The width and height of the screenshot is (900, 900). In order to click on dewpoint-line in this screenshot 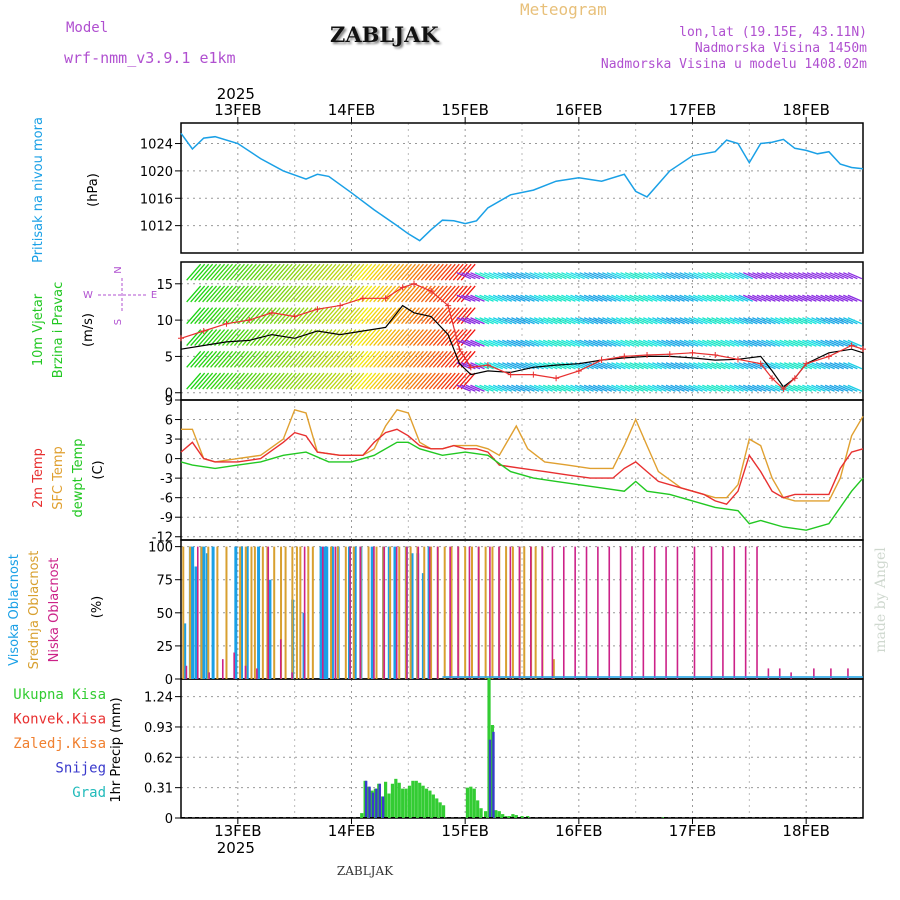, I will do `click(522, 486)`.